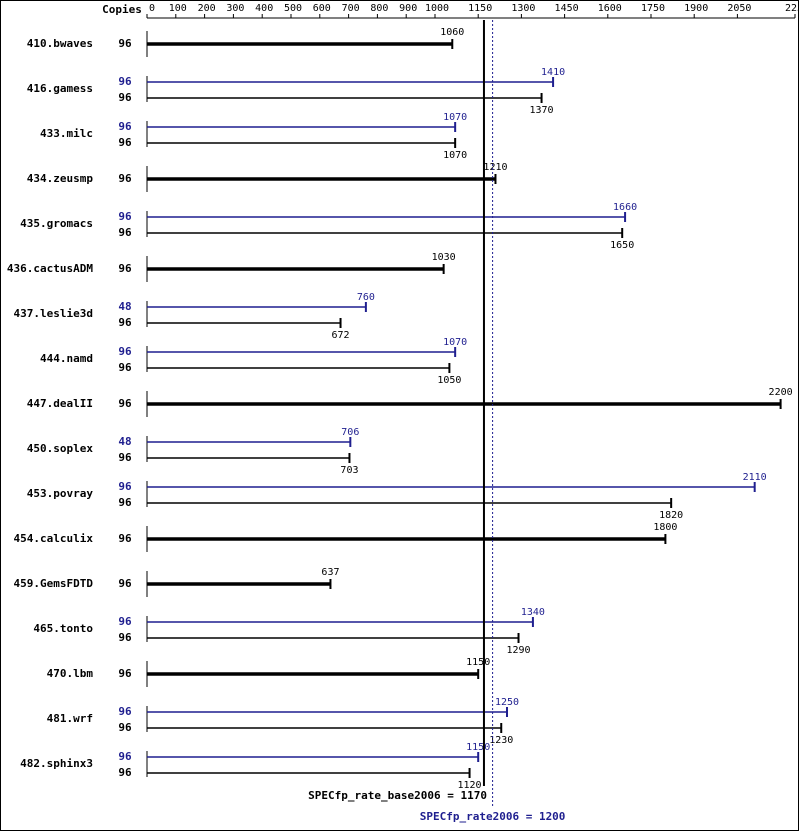 The image size is (799, 831). I want to click on base-value-label: 1820, so click(671, 515).